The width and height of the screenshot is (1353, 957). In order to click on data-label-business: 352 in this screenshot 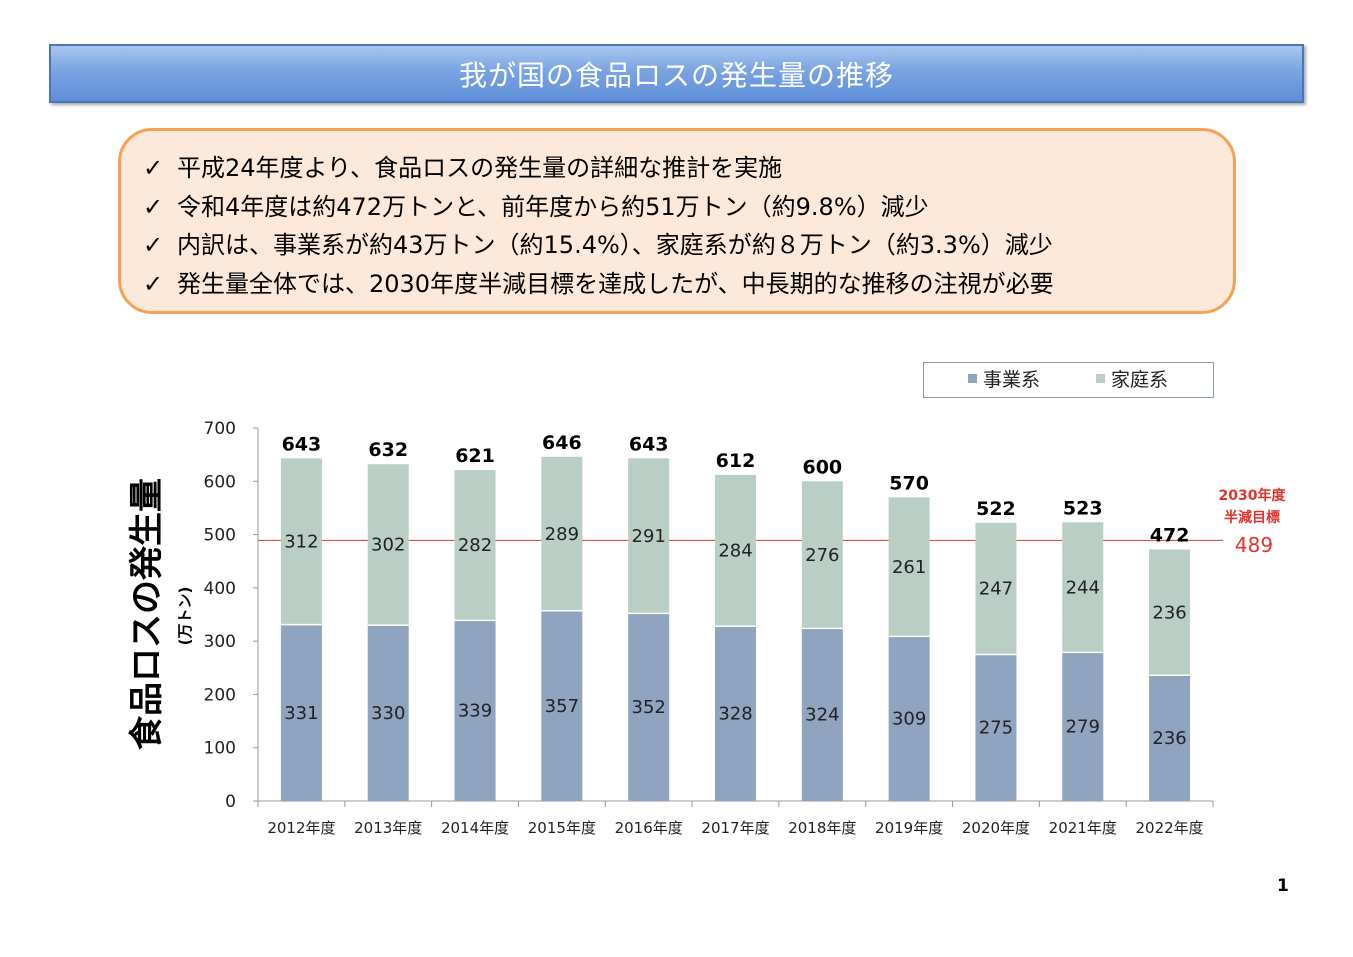, I will do `click(649, 707)`.